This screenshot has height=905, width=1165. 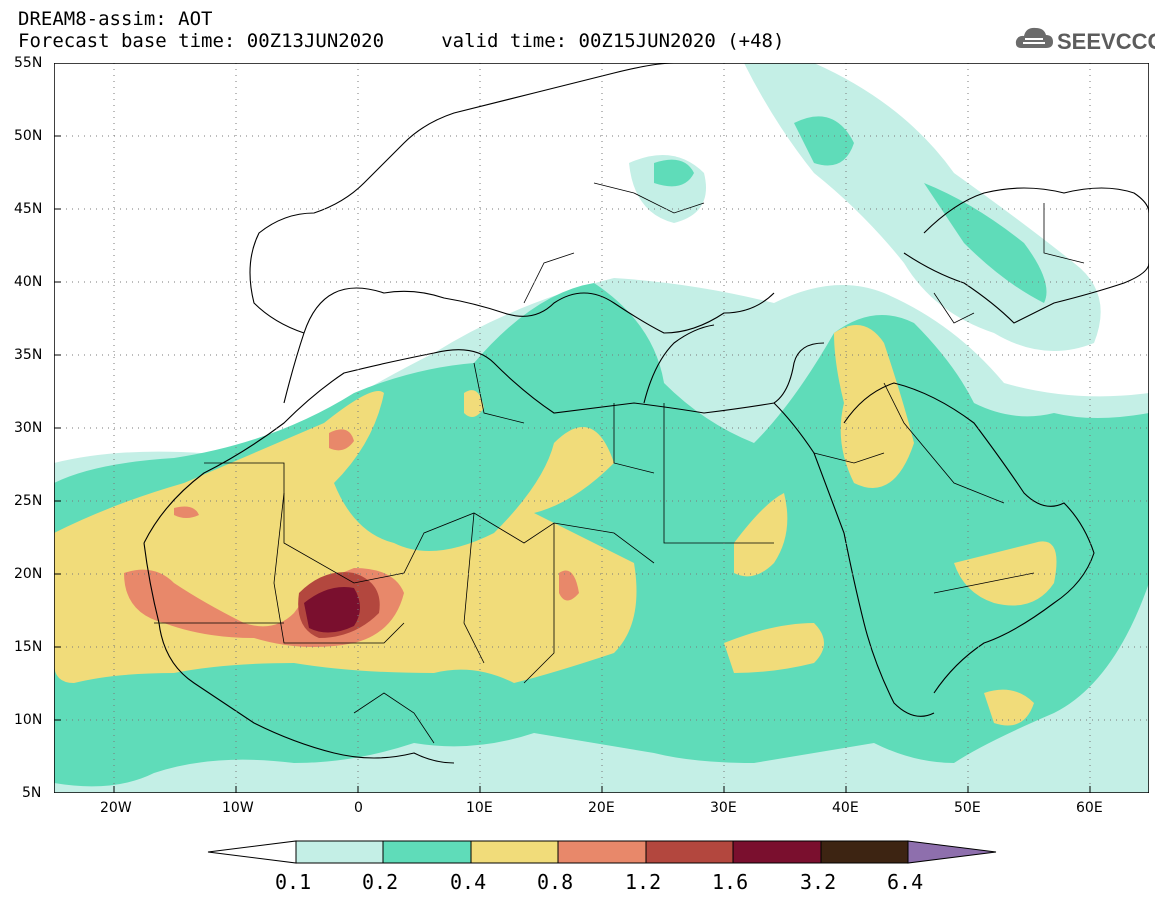 What do you see at coordinates (238, 808) in the screenshot?
I see `lon-label: 10W` at bounding box center [238, 808].